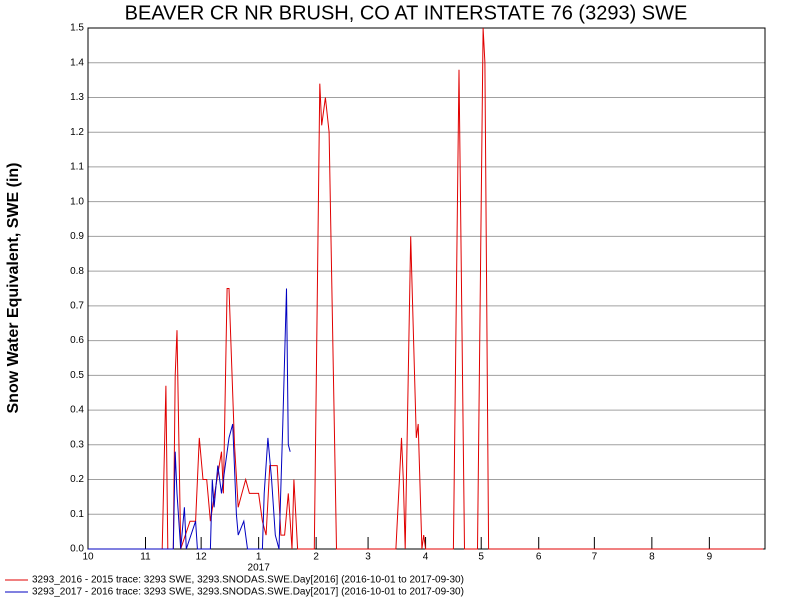  I want to click on y-tick-label: 1.3, so click(77, 97).